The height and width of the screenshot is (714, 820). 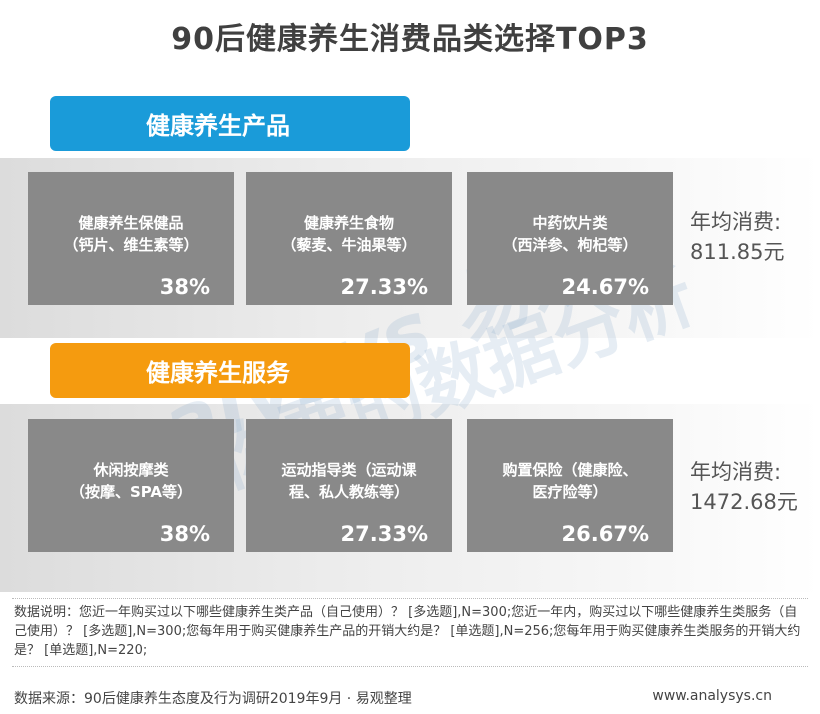 I want to click on category-name-line1: 健康养生保健品, so click(x=131, y=223).